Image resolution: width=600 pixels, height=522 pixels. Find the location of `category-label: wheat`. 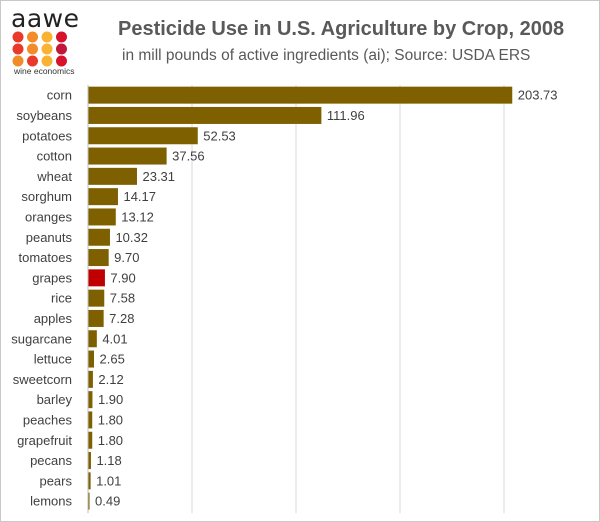

category-label: wheat is located at coordinates (54, 176).